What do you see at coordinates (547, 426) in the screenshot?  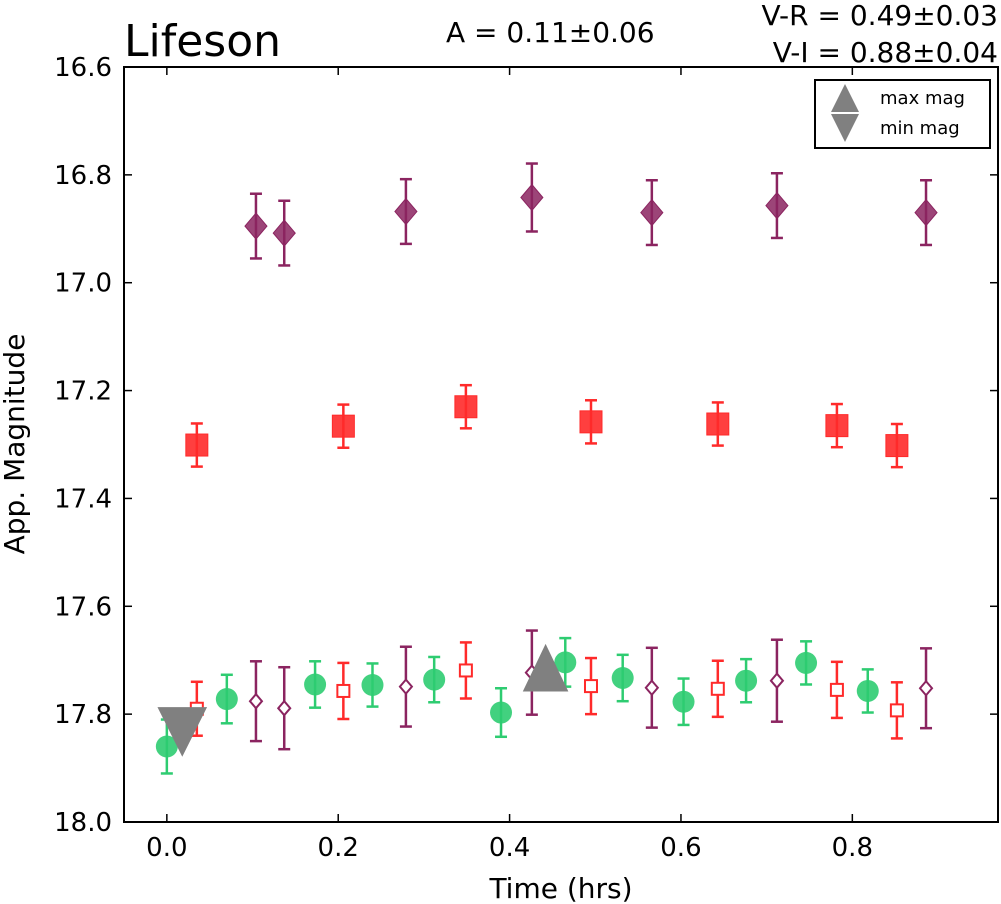 I see `series-square-filled` at bounding box center [547, 426].